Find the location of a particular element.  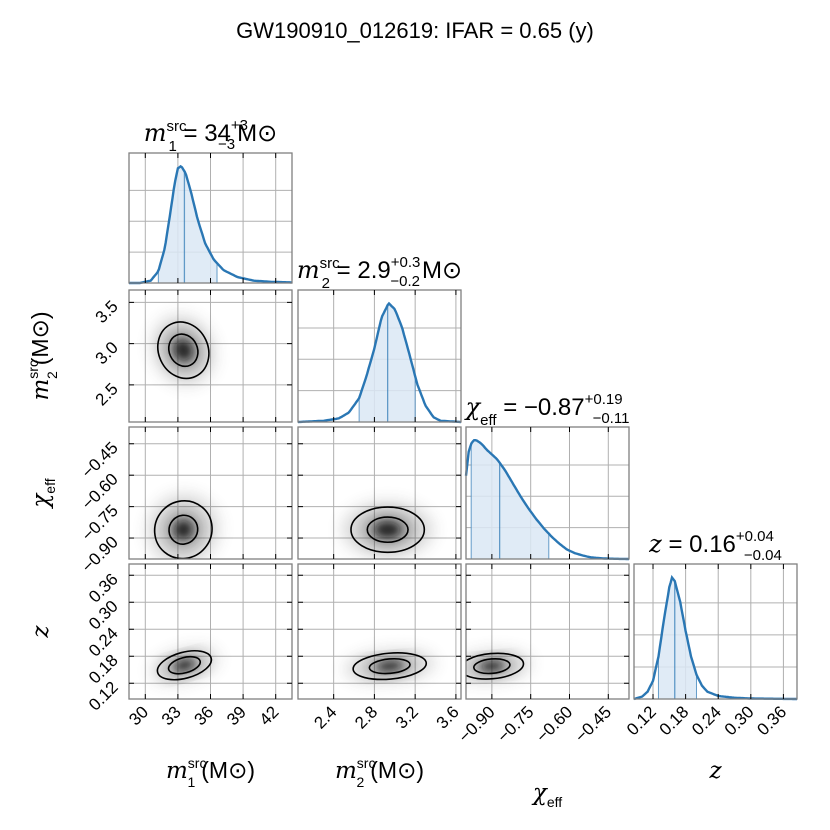

x-axis-z: 0.120.180.240.300.36 z is located at coordinates (706, 743).